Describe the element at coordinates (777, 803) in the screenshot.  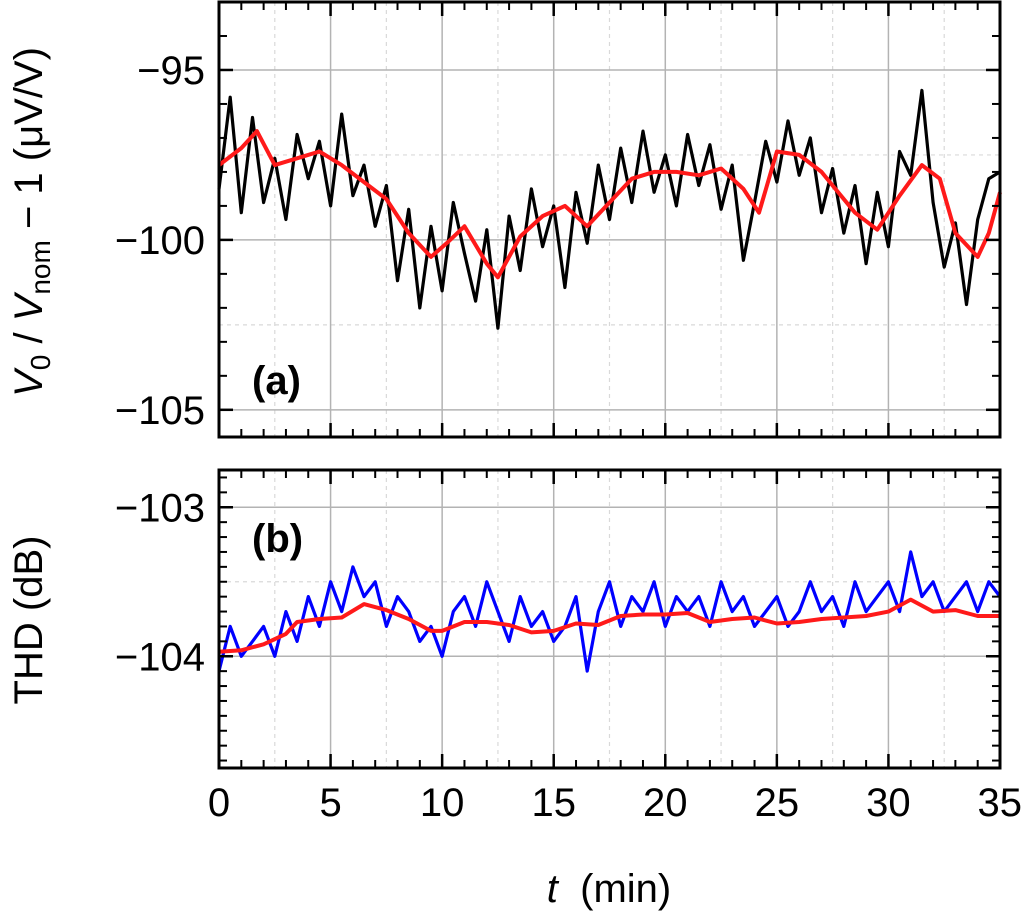
I see `x-tick-label: 25` at that location.